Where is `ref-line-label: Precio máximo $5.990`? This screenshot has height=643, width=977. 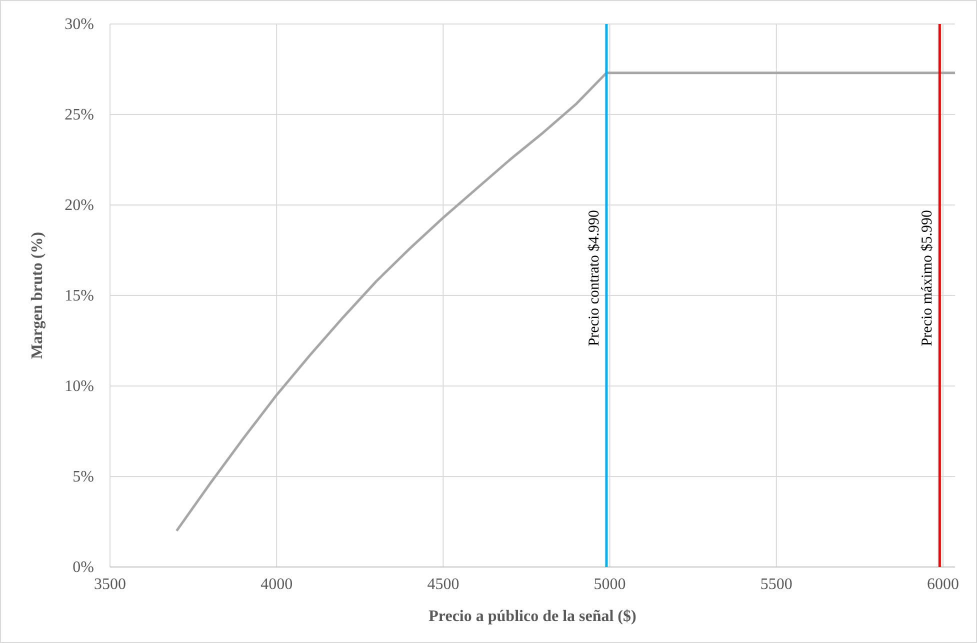
ref-line-label: Precio máximo $5.990 is located at coordinates (928, 278).